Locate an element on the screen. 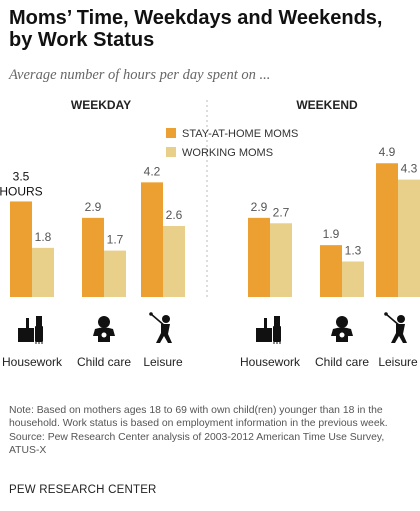  legend-label-0: STAY-AT-HOME MOMS is located at coordinates (240, 134).